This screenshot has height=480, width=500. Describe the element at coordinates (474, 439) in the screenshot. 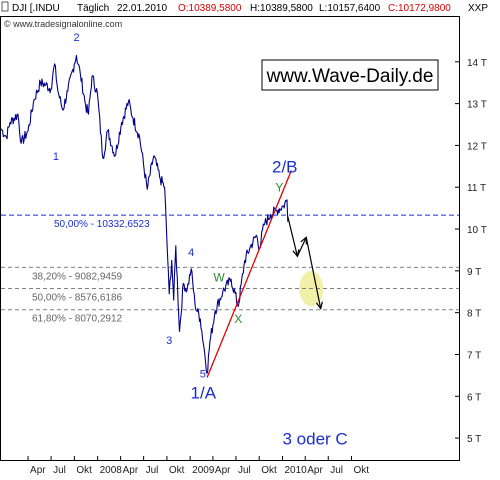

I see `y-tick-label: 5 T` at that location.